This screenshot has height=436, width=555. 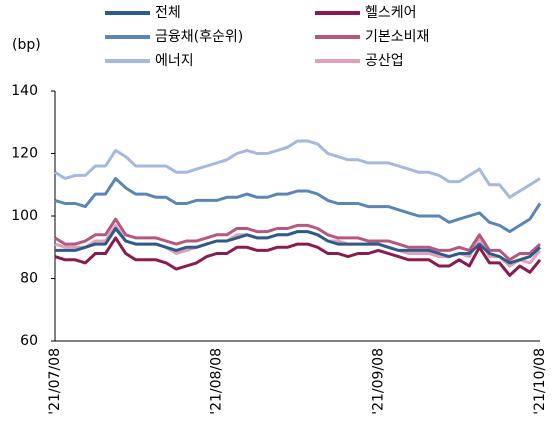 I want to click on y-tick-label: 120, so click(x=24, y=154).